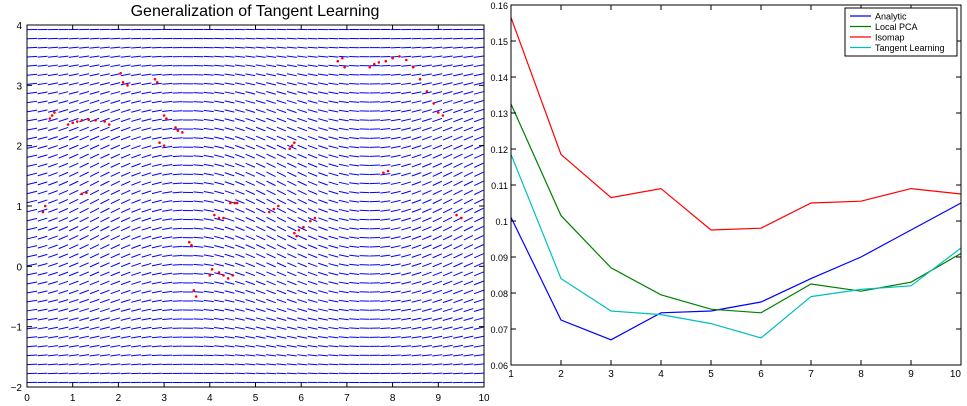 The image size is (967, 406). What do you see at coordinates (256, 398) in the screenshot?
I see `x-tick-label: 5` at bounding box center [256, 398].